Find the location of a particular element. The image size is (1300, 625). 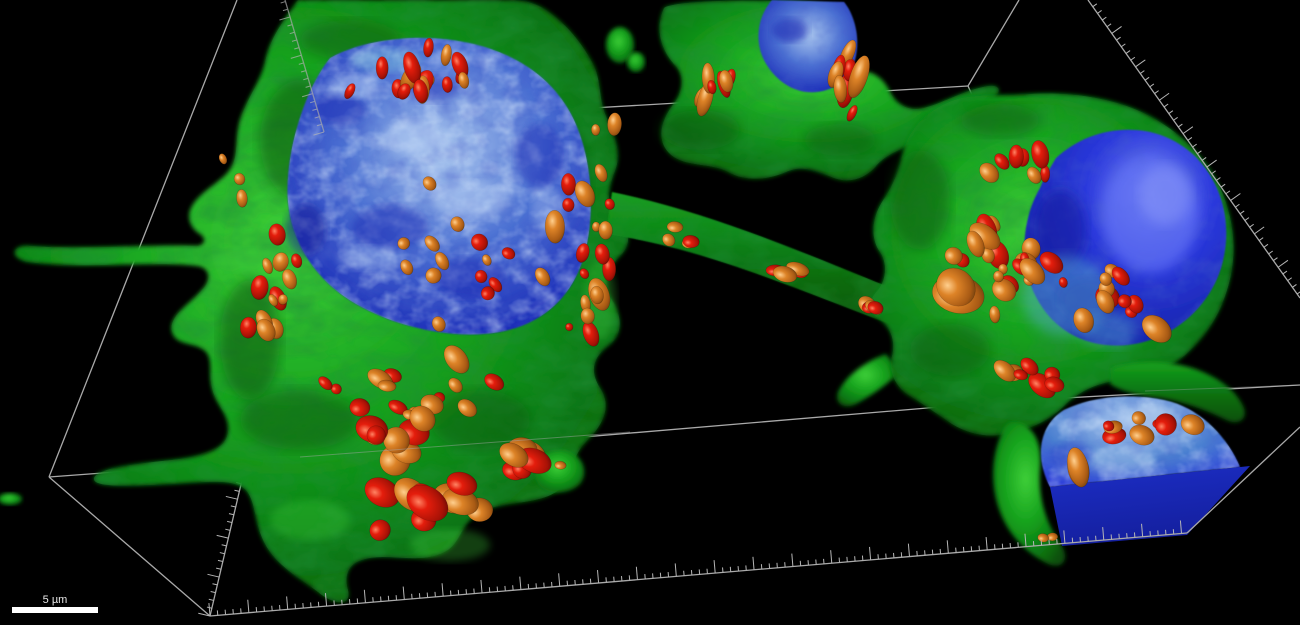

scale-bar: 5 µm is located at coordinates (55, 603).